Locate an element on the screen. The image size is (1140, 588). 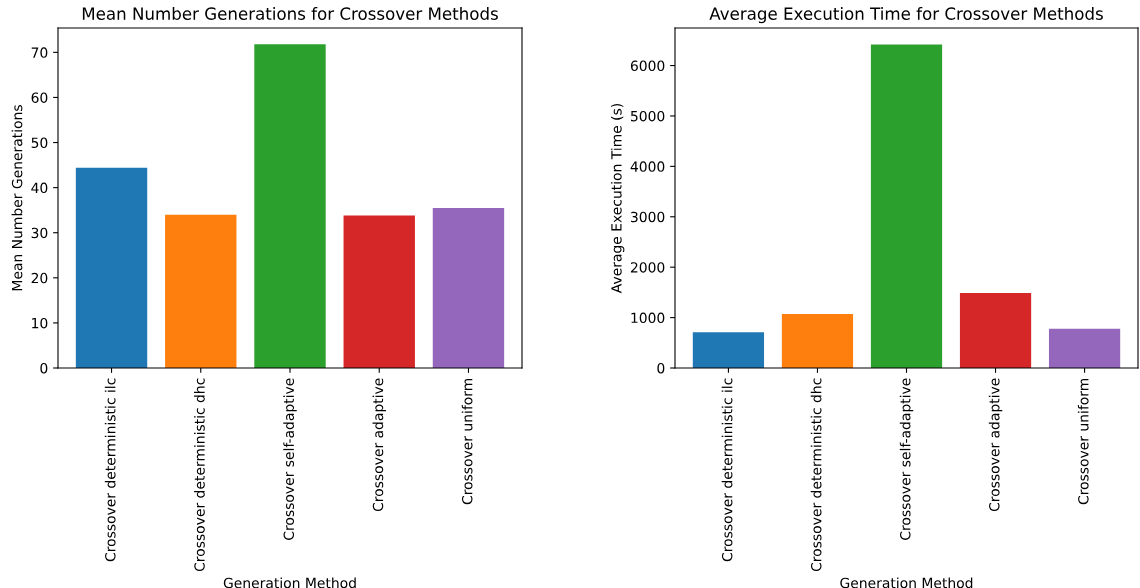
y-tick-label: 30 is located at coordinates (39, 233).